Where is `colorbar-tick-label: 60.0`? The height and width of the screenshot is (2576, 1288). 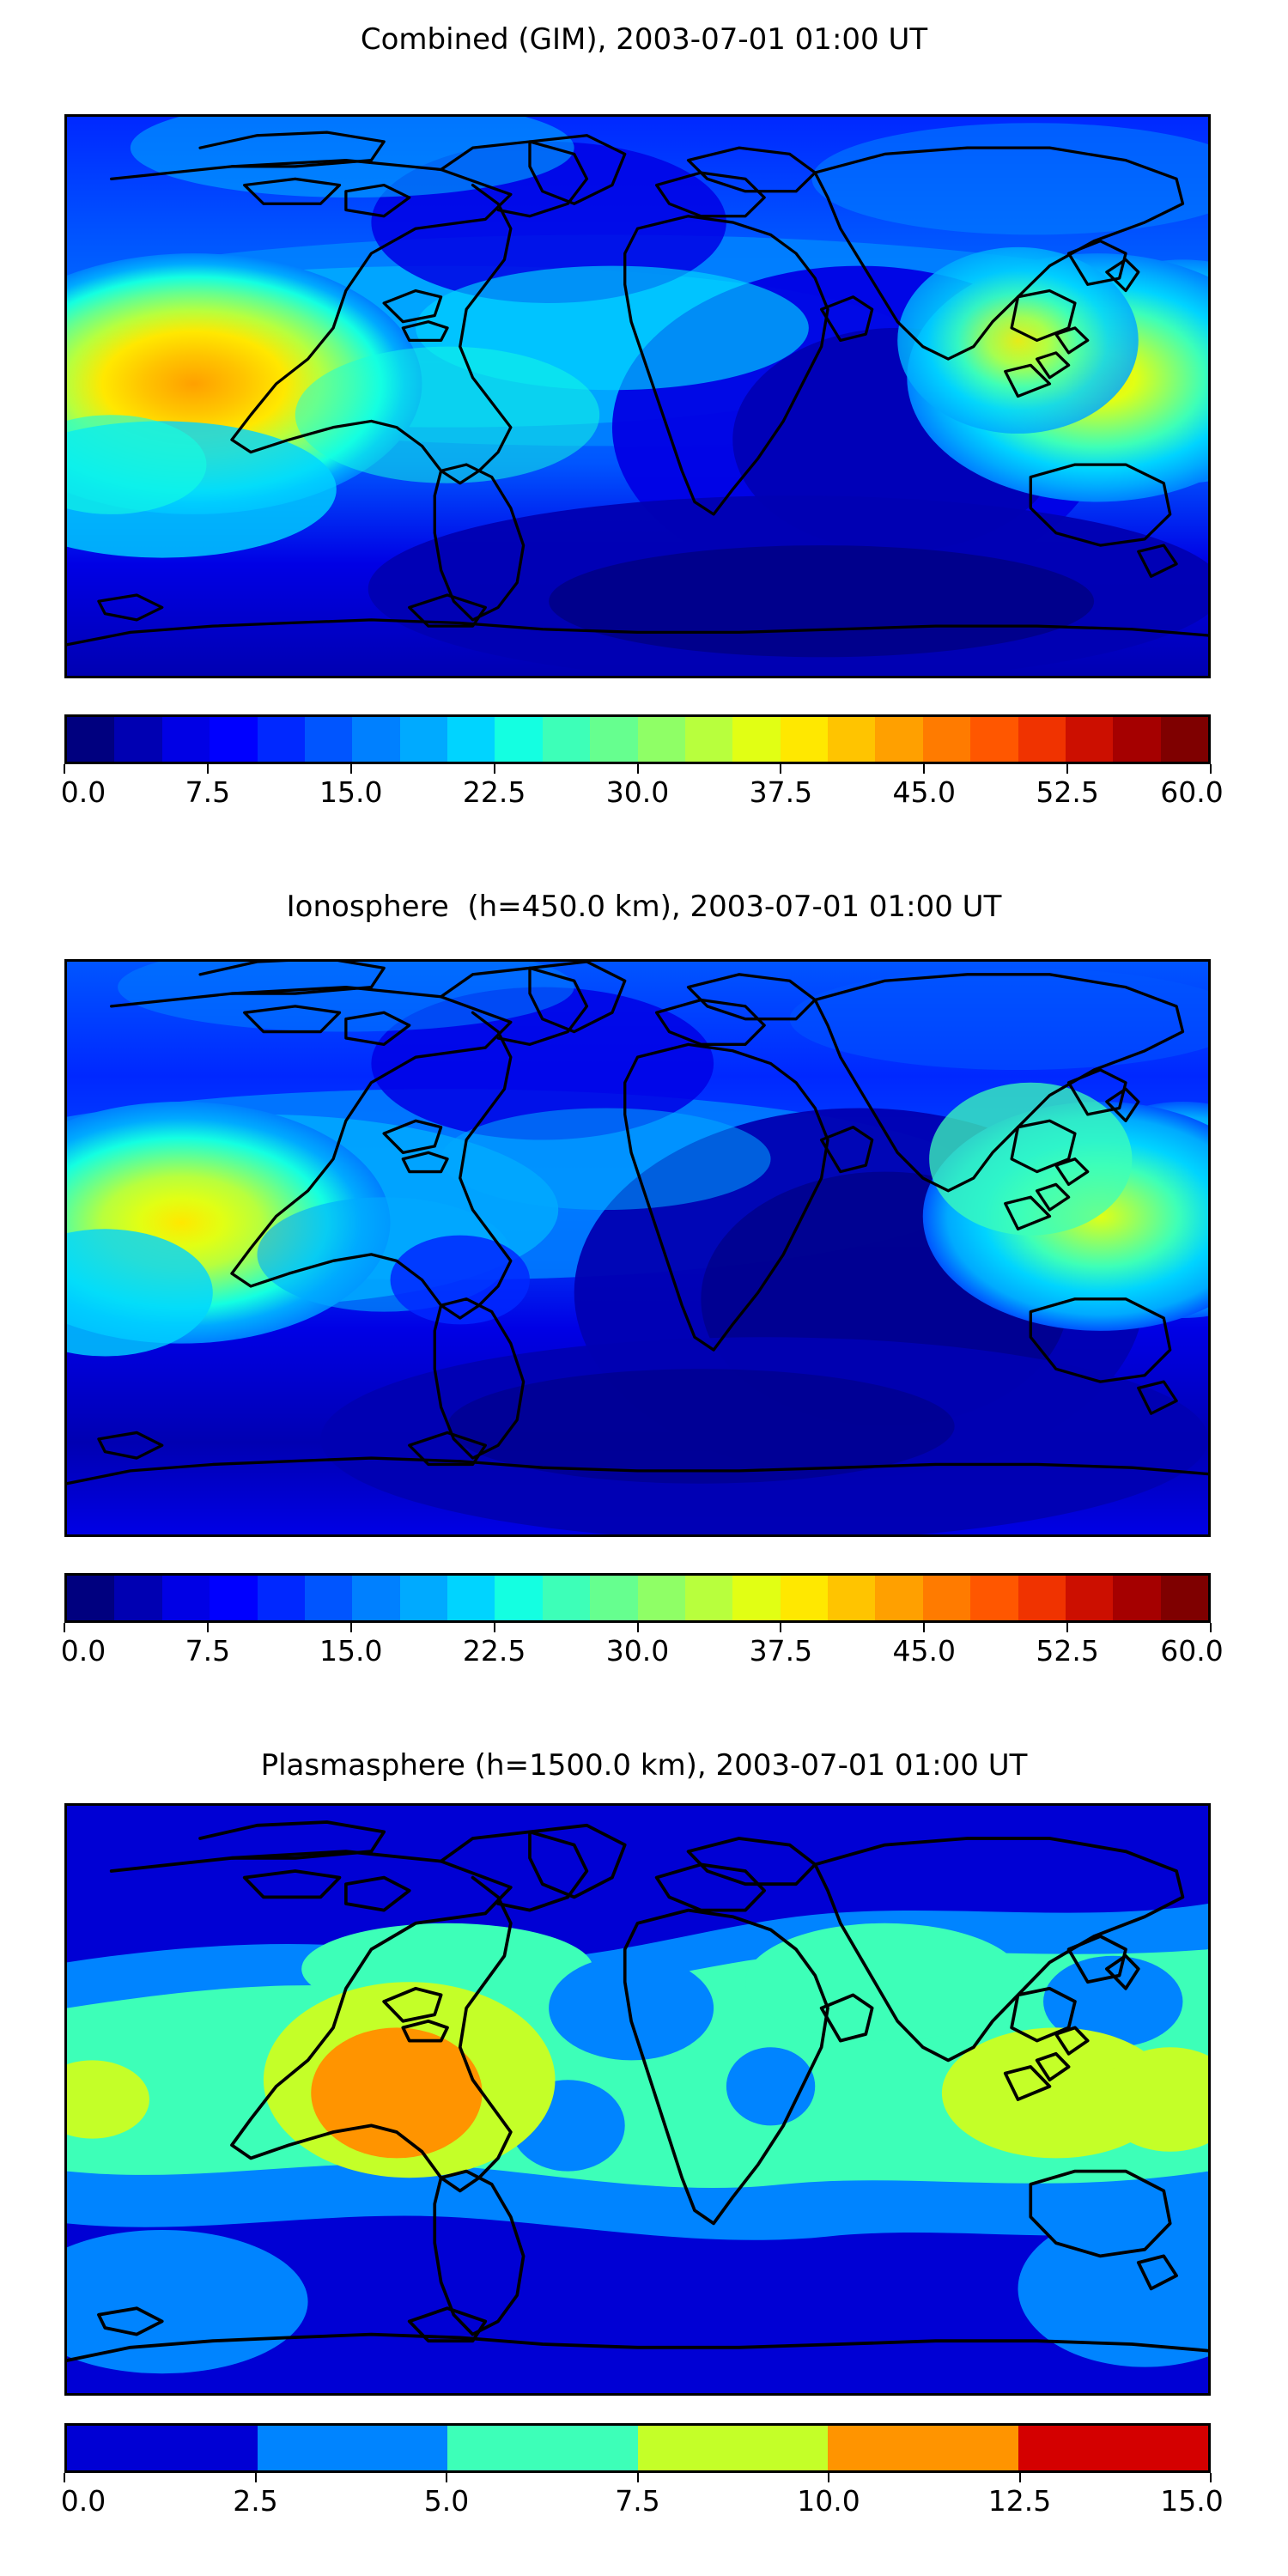 colorbar-tick-label: 60.0 is located at coordinates (1192, 792).